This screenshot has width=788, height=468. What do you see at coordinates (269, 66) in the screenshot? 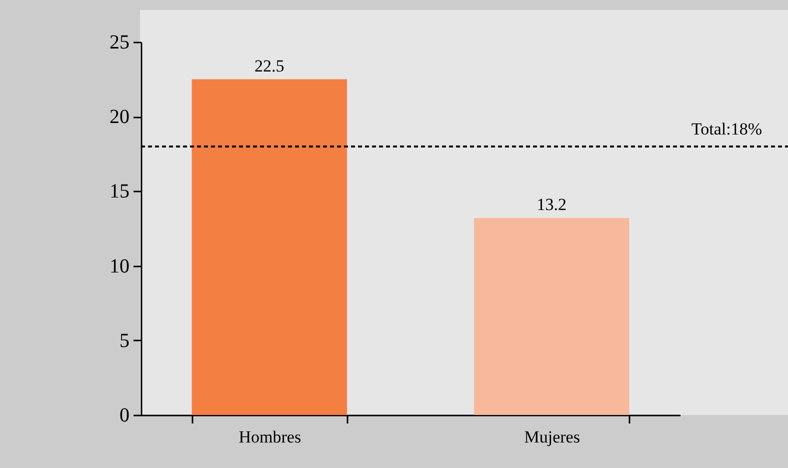
I see `data-label: 22.5` at bounding box center [269, 66].